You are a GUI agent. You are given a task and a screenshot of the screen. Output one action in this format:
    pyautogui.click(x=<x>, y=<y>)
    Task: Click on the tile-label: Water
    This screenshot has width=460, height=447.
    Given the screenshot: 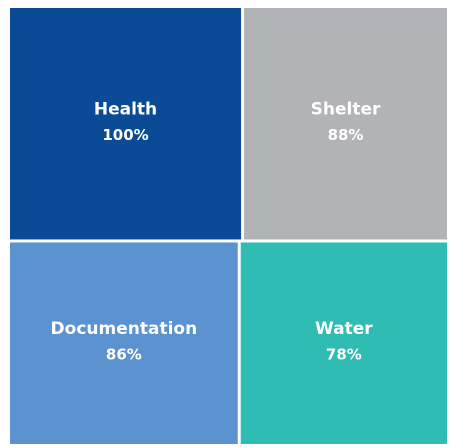 What is the action you would take?
    pyautogui.click(x=344, y=329)
    